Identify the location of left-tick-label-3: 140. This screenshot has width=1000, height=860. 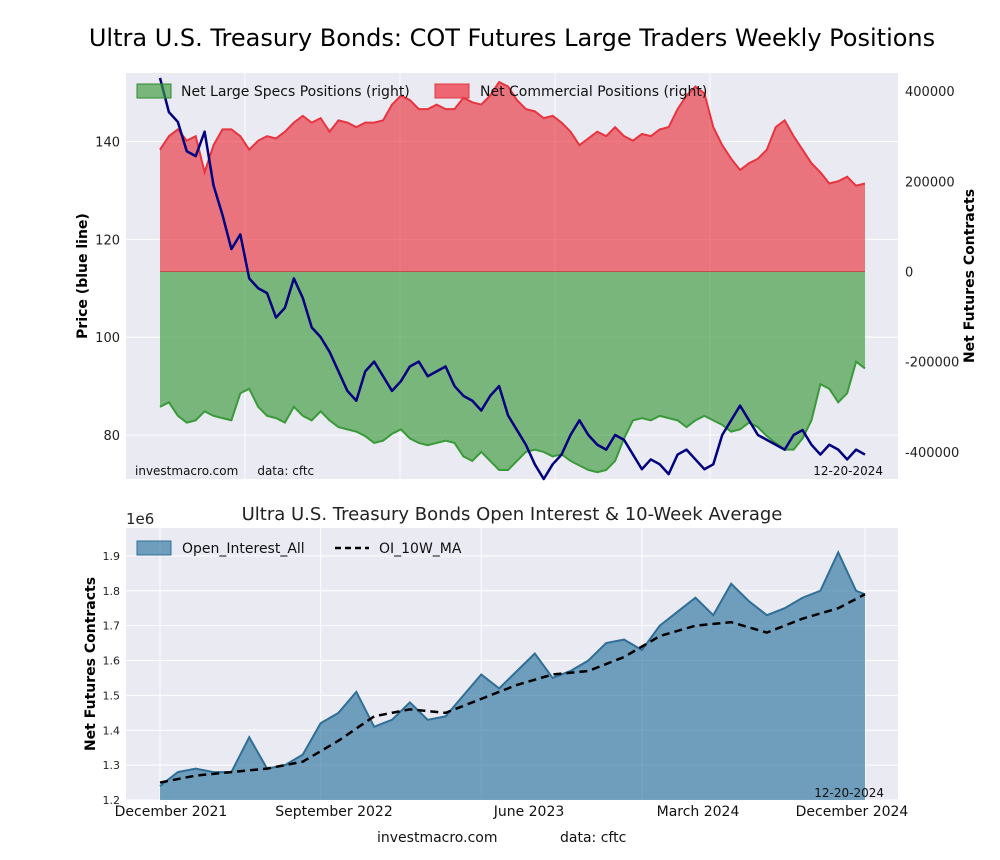
(107, 142).